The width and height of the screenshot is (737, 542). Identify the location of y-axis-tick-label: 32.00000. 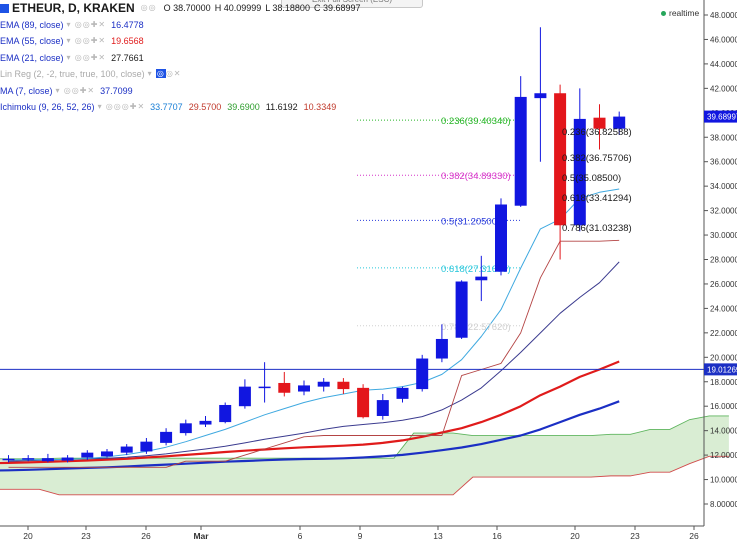
(723, 211).